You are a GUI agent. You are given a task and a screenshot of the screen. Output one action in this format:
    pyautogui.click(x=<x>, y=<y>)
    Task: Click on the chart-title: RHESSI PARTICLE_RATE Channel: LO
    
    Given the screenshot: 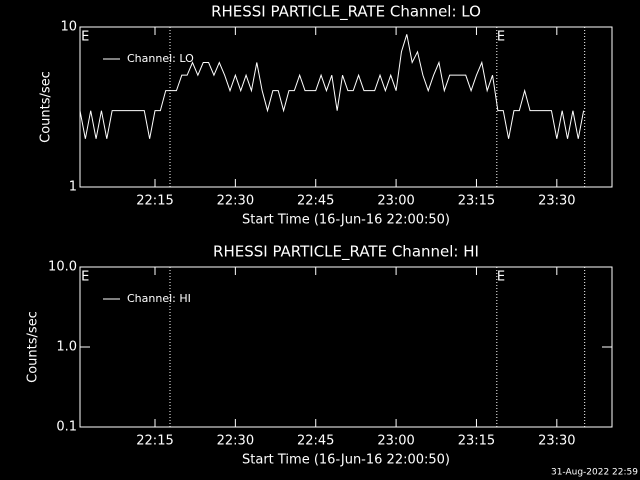 What is the action you would take?
    pyautogui.click(x=346, y=12)
    